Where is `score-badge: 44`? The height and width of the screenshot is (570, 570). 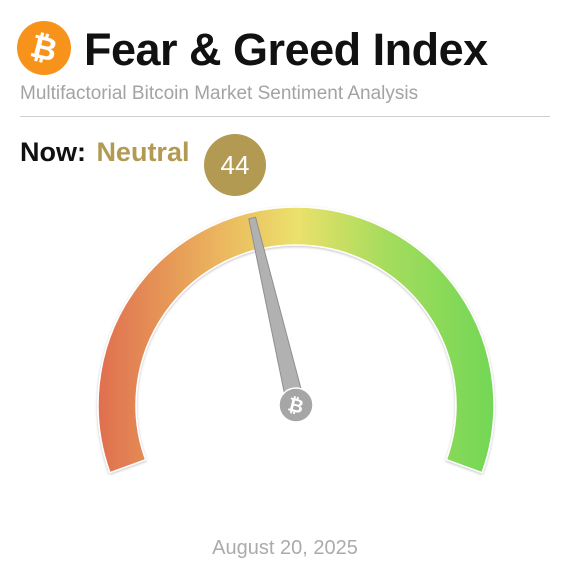 score-badge: 44 is located at coordinates (235, 165).